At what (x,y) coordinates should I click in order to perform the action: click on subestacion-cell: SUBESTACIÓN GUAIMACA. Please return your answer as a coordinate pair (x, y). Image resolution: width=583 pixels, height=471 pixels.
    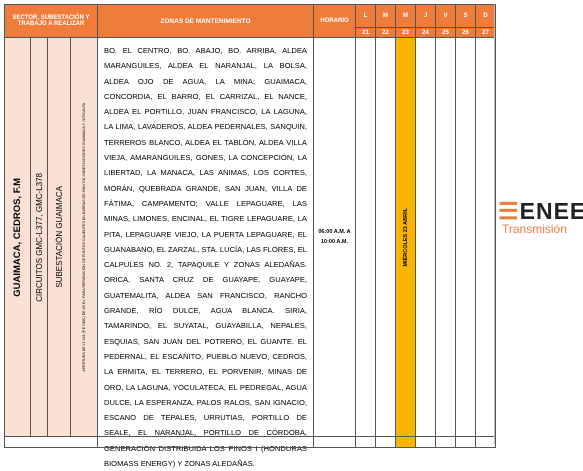
    Looking at the image, I should click on (59, 237).